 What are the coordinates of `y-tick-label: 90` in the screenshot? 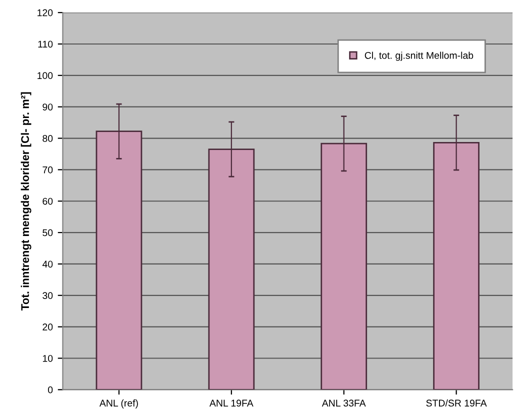 It's located at (47, 107).